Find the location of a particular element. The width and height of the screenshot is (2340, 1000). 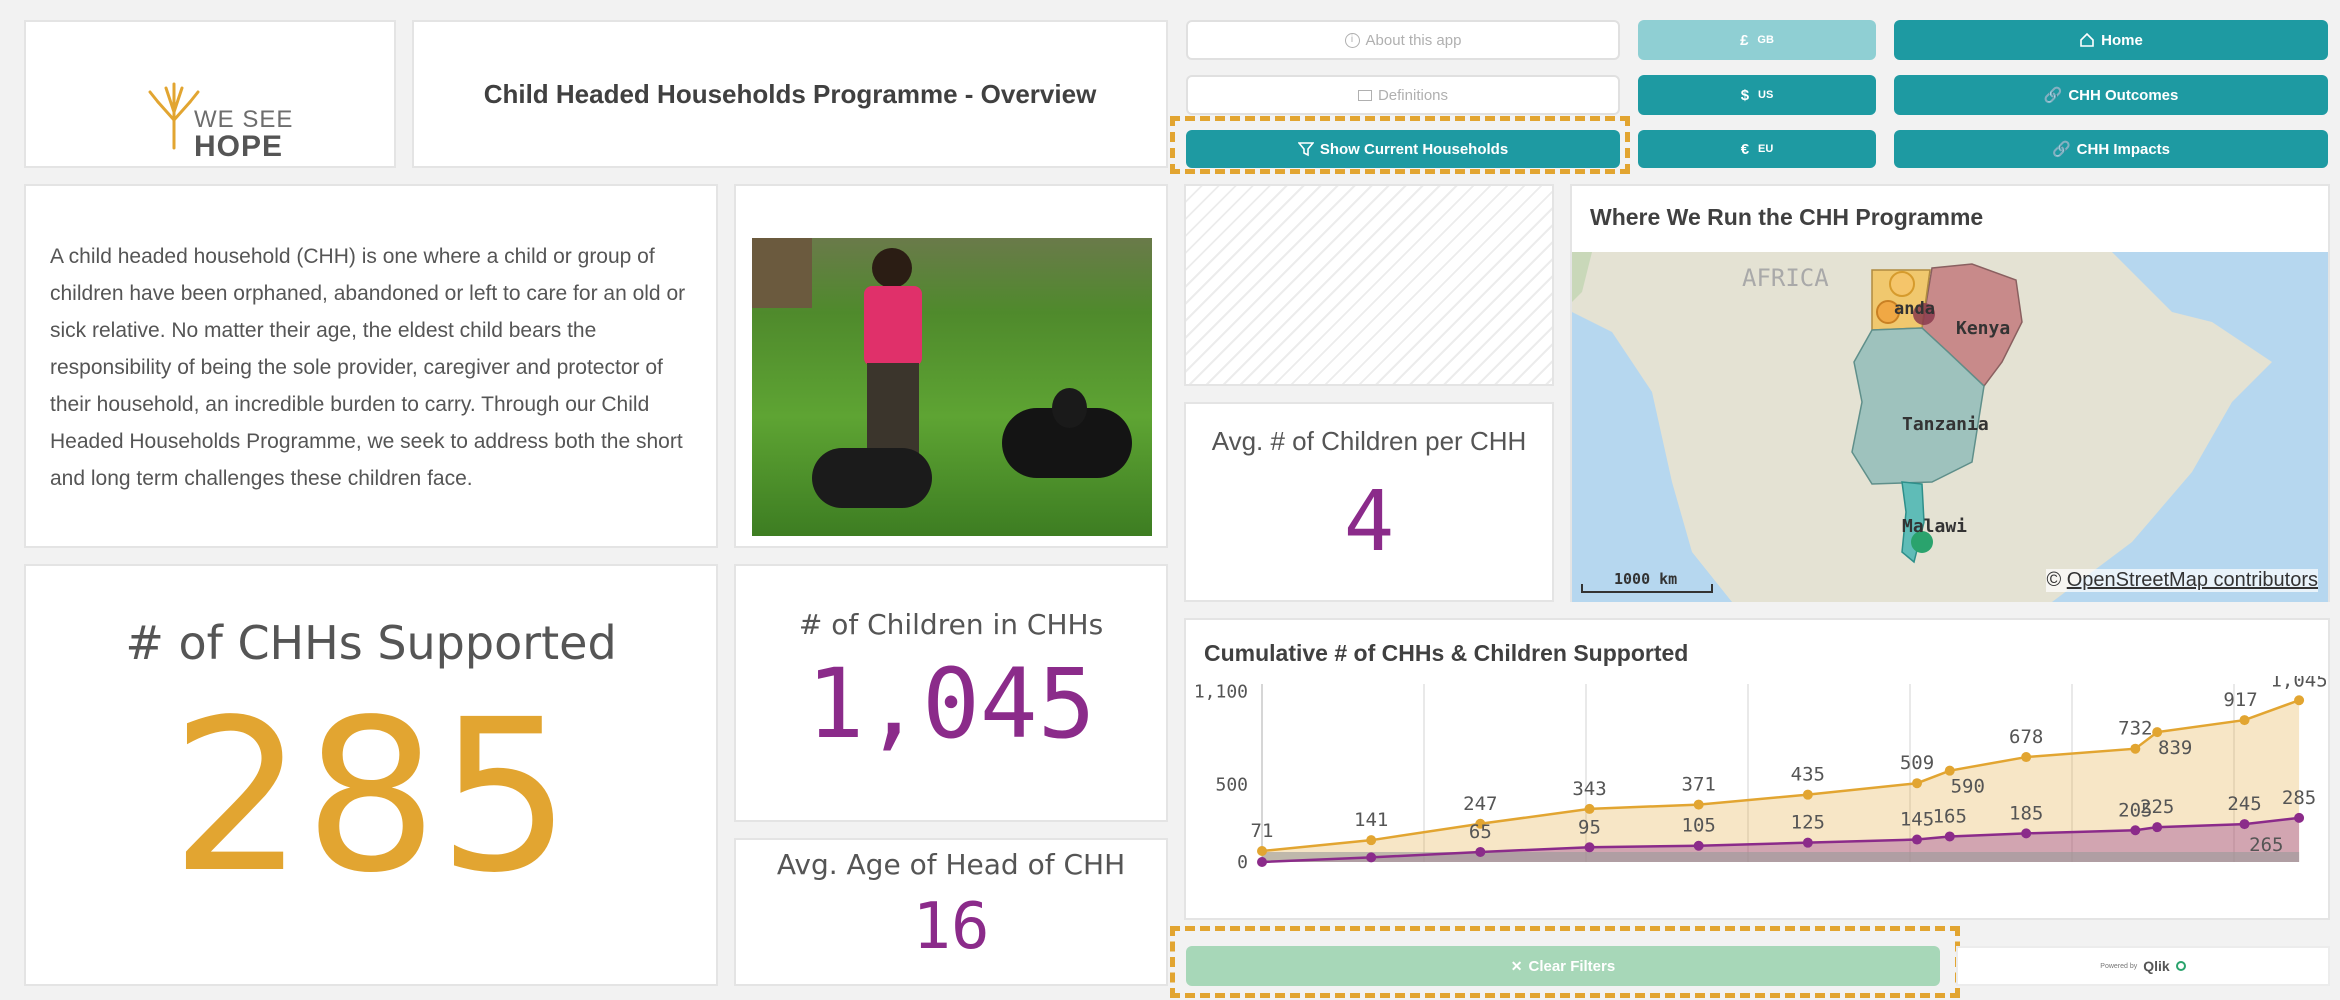

currency-gbp-button: £ GB is located at coordinates (1757, 40).